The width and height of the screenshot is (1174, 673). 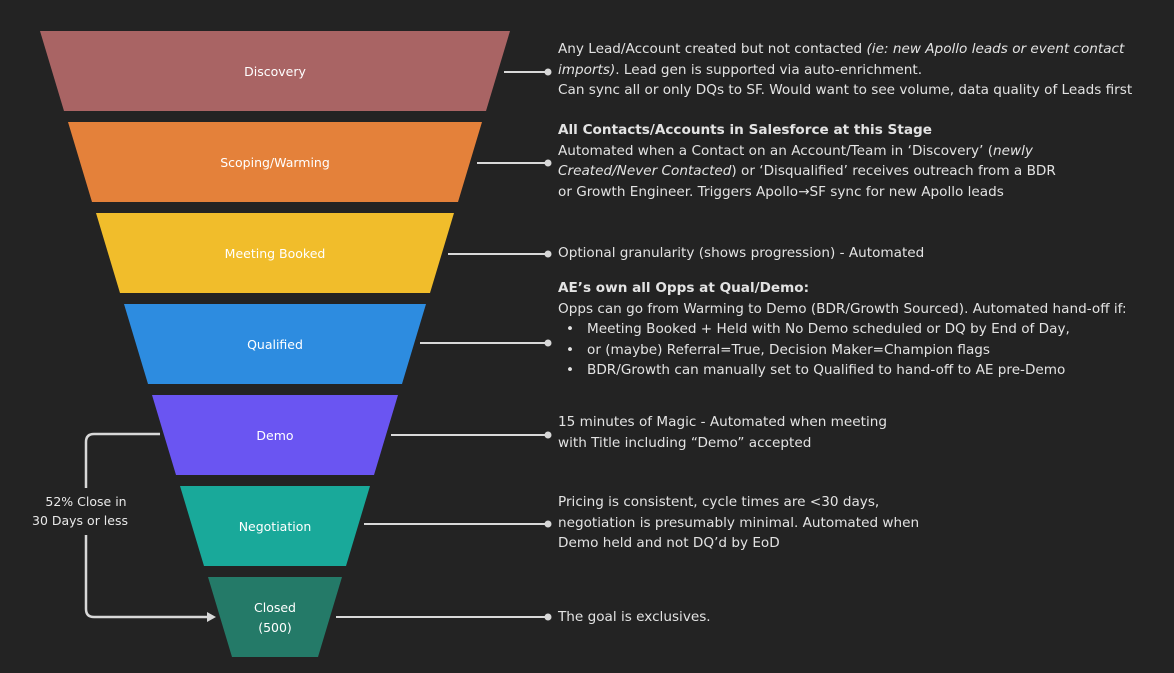 I want to click on scoping-desc-italic: newly, so click(x=1013, y=150).